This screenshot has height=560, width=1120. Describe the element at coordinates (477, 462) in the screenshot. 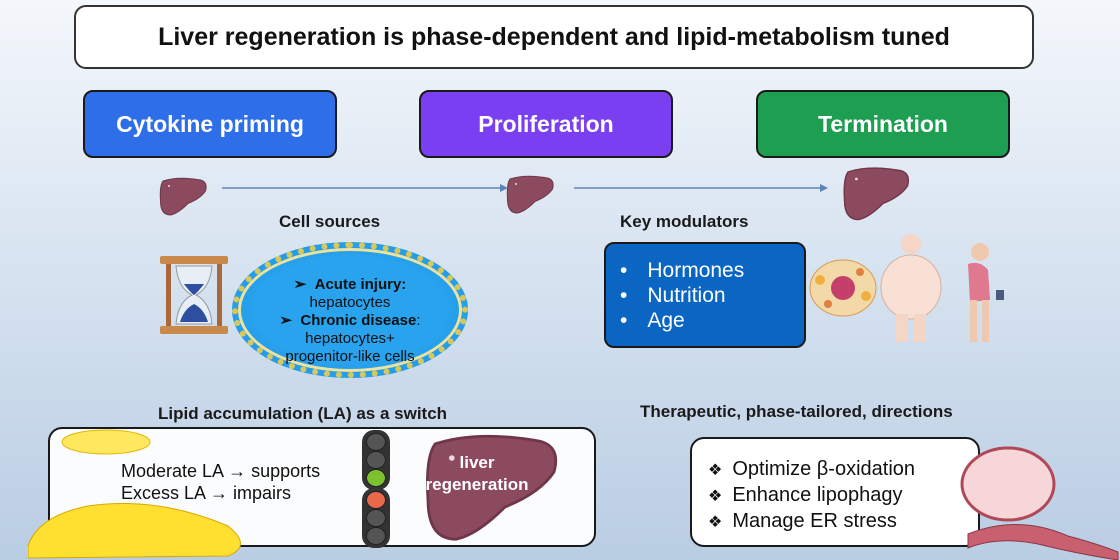

I see `liver-label-1: liver` at that location.